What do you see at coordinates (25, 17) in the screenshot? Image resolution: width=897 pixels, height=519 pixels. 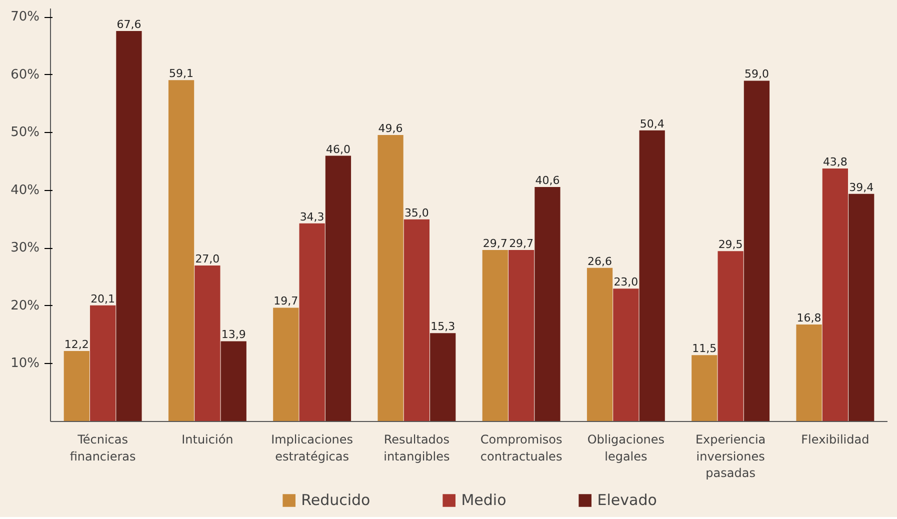 I see `y-tick-label: 70%` at bounding box center [25, 17].